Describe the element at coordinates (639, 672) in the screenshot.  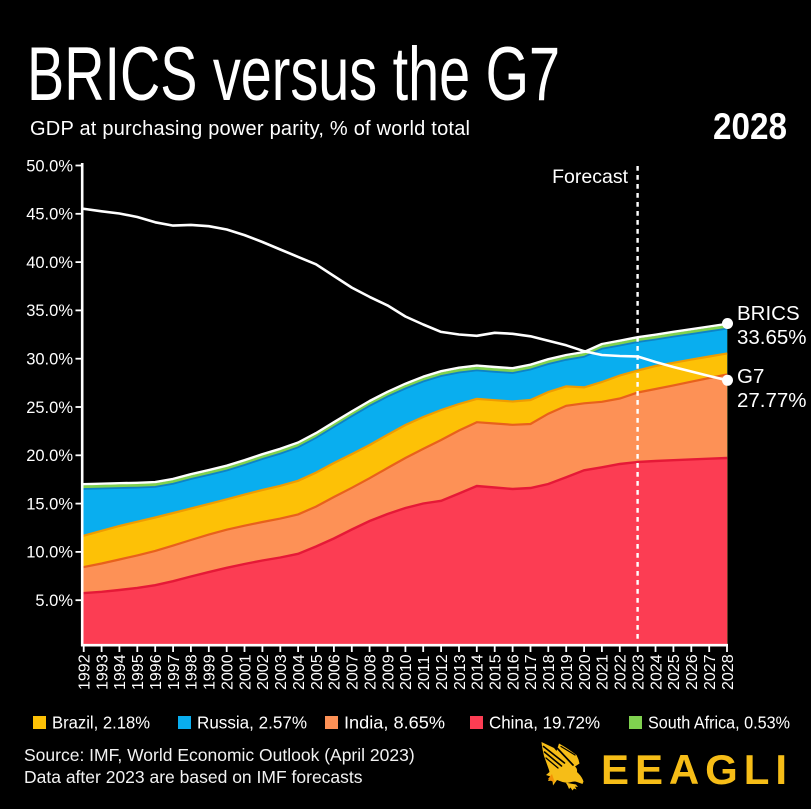
I see `svg-text: 2023` at that location.